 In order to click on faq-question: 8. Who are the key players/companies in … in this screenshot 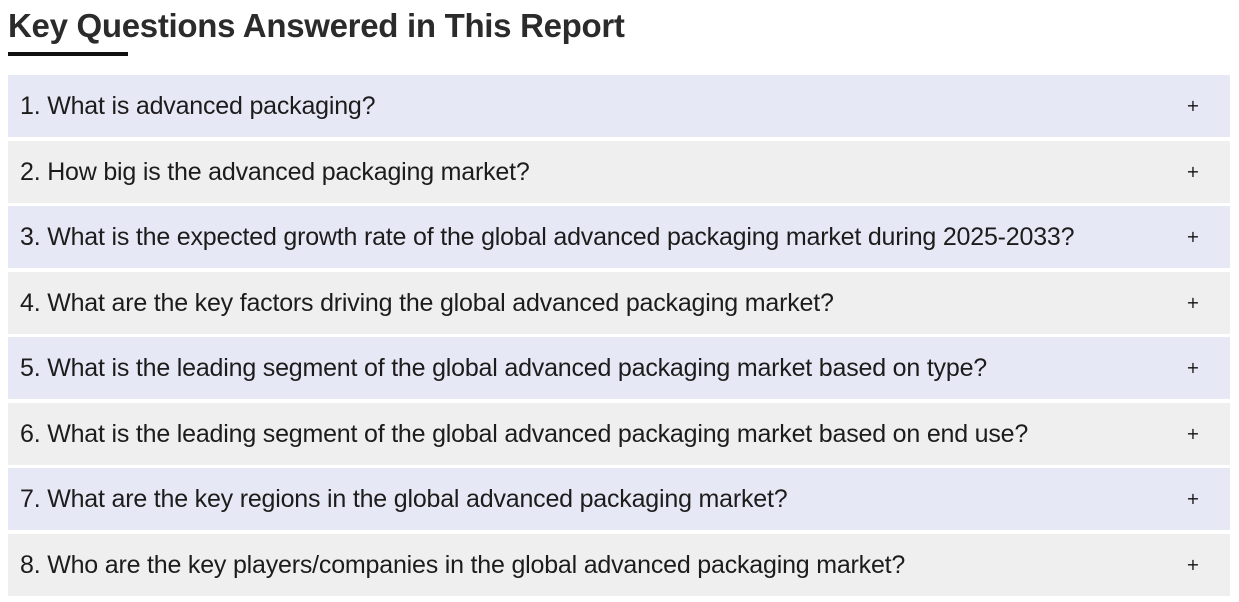, I will do `click(463, 564)`.